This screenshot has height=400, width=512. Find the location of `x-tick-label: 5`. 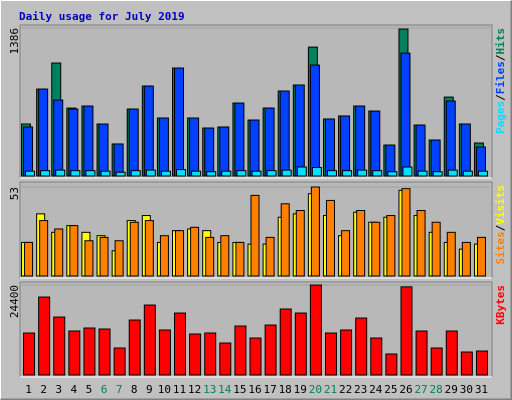

x-tick-label: 5 is located at coordinates (89, 389).